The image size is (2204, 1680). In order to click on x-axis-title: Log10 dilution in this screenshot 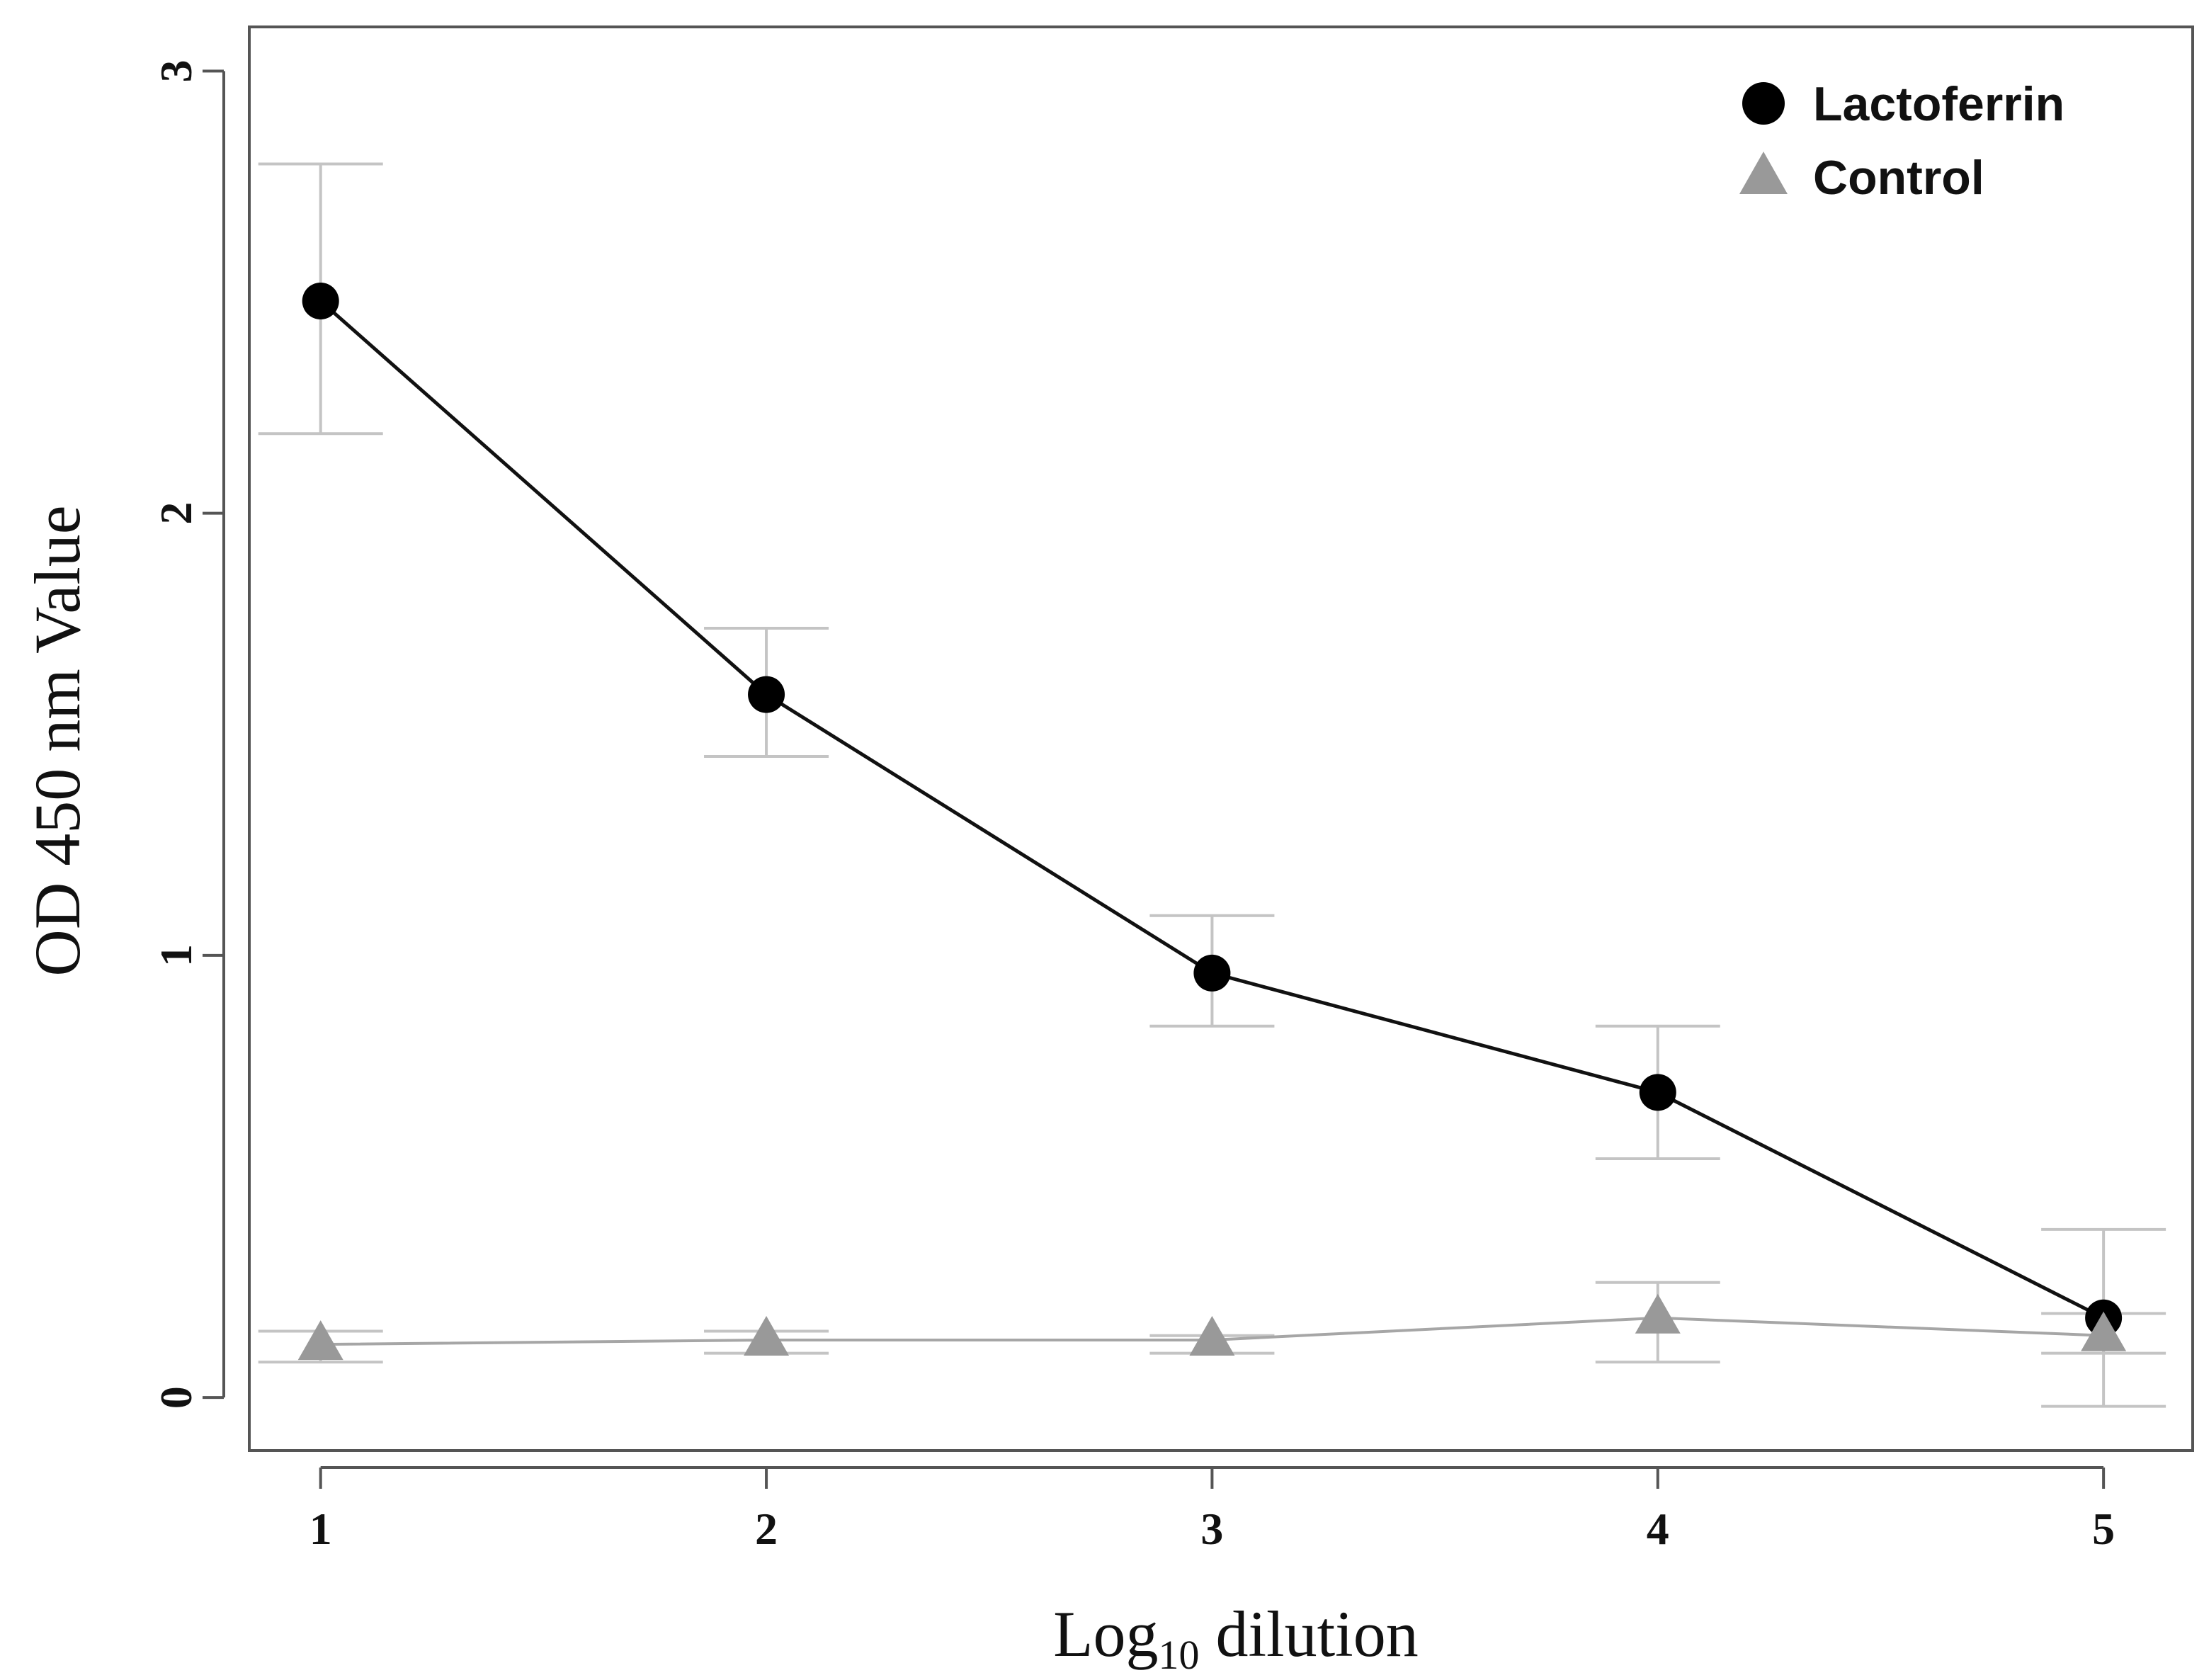, I will do `click(1235, 1638)`.